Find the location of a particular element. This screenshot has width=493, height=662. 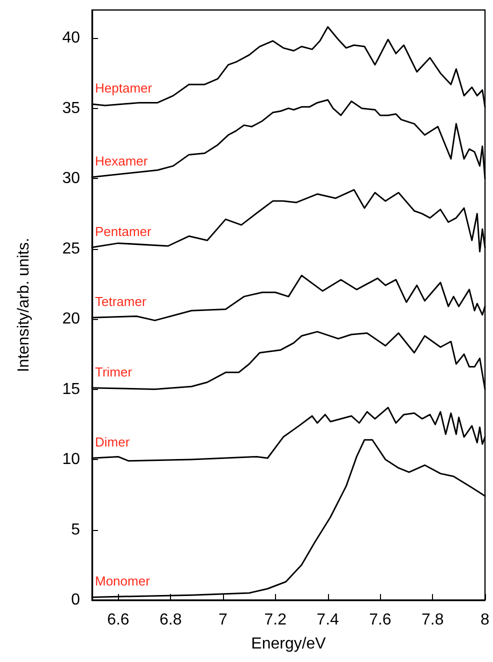

y-tick-label: 15 is located at coordinates (71, 389).